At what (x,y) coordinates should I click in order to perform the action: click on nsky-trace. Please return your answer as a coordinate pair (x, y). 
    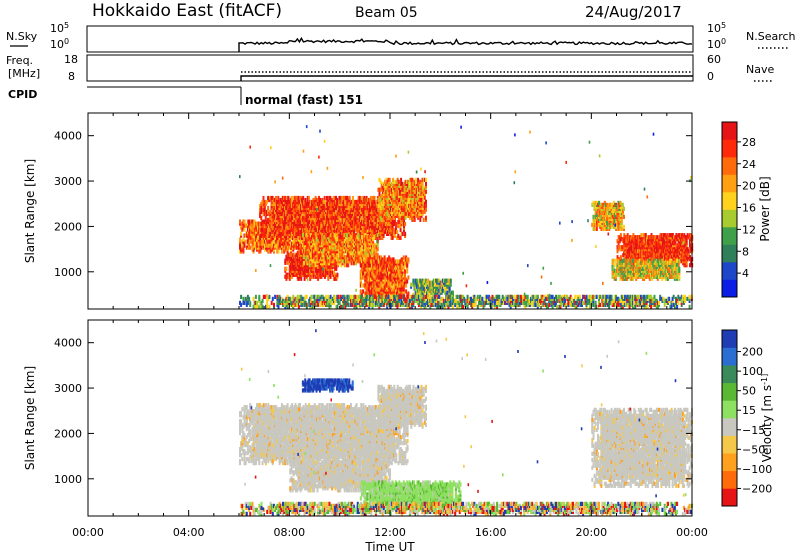
    Looking at the image, I should click on (465, 44).